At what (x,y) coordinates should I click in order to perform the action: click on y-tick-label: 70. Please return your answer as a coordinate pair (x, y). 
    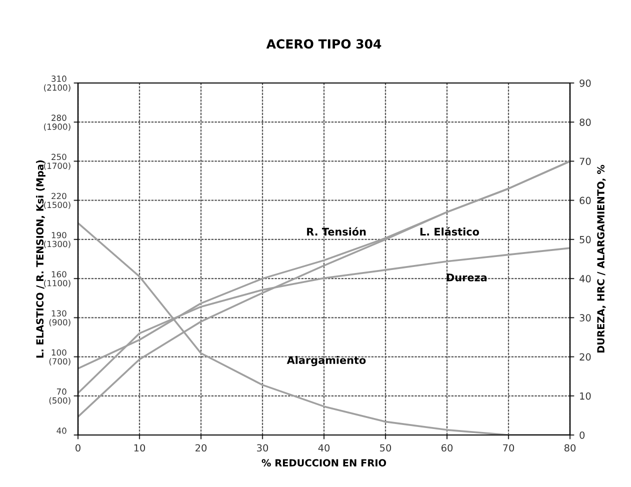
    Looking at the image, I should click on (61, 391).